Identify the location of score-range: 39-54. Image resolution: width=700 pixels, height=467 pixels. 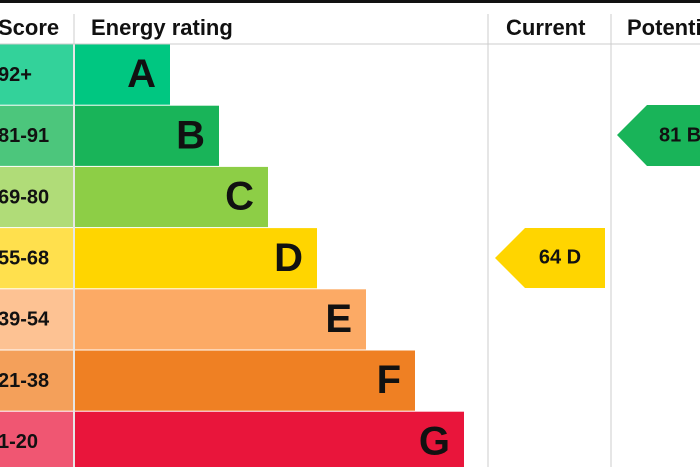
(25, 320).